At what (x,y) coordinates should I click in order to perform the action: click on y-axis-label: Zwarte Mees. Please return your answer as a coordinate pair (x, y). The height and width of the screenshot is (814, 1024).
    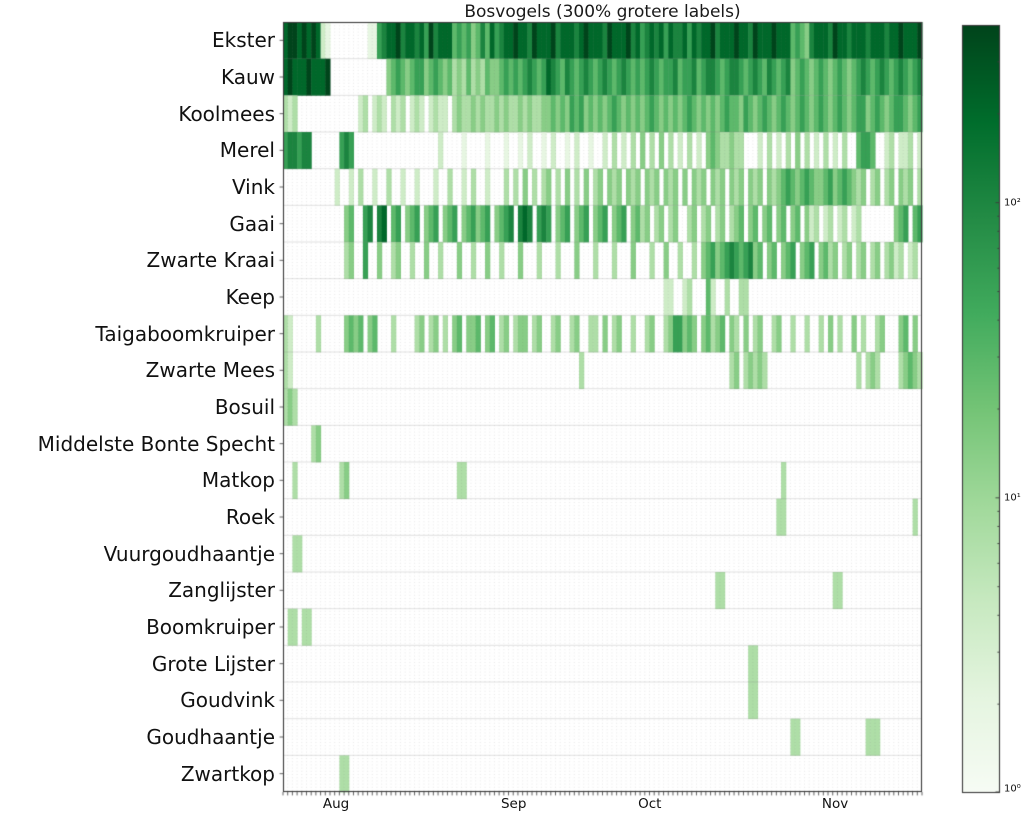
    Looking at the image, I should click on (210, 370).